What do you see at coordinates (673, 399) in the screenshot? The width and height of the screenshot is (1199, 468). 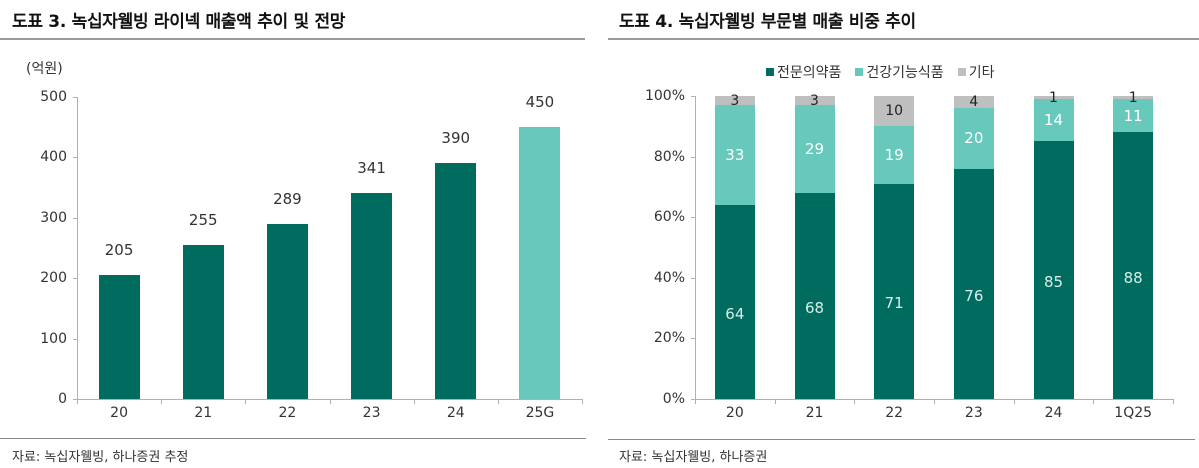 I see `y-tick-label: 0%` at bounding box center [673, 399].